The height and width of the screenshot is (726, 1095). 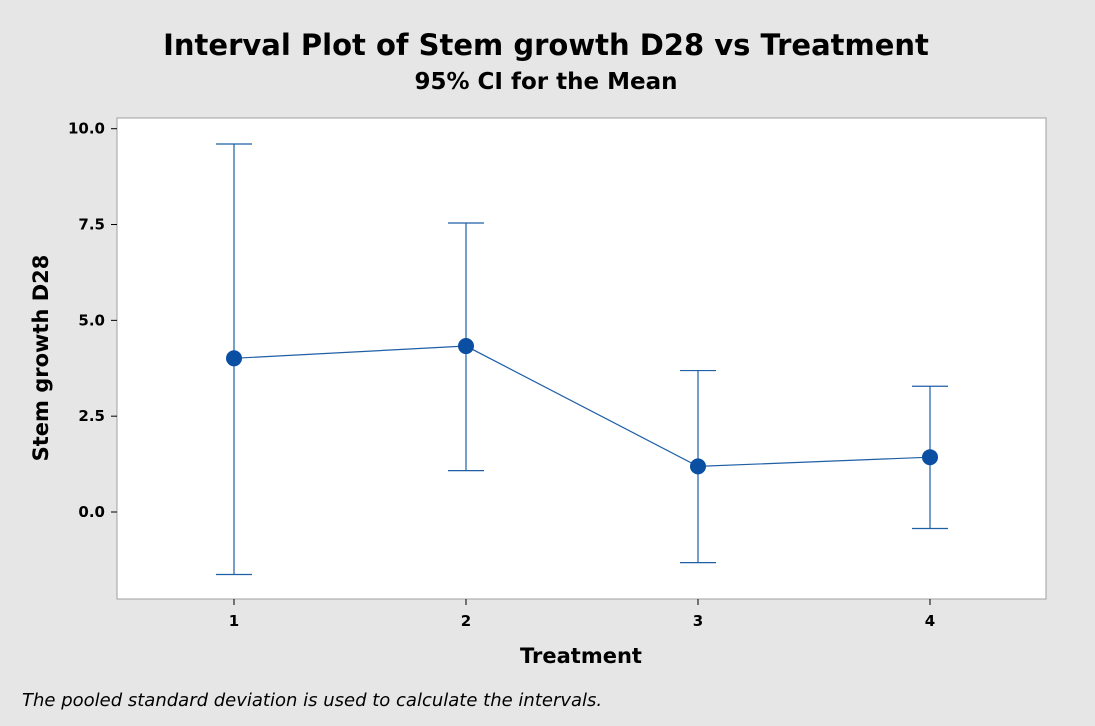 I want to click on chart-subtitle: 95% CI for the Mean, so click(x=545, y=82).